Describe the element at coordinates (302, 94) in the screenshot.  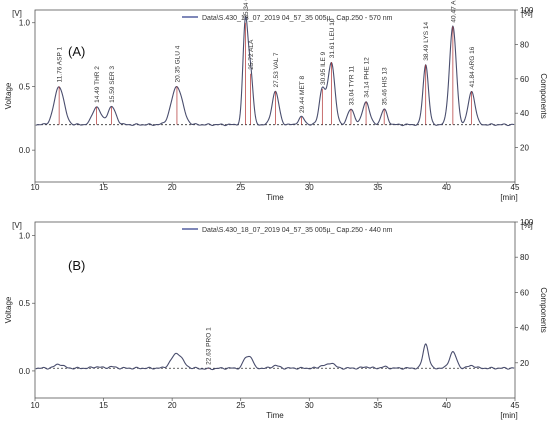
I see `peak-label: 29.44 MET 8` at that location.